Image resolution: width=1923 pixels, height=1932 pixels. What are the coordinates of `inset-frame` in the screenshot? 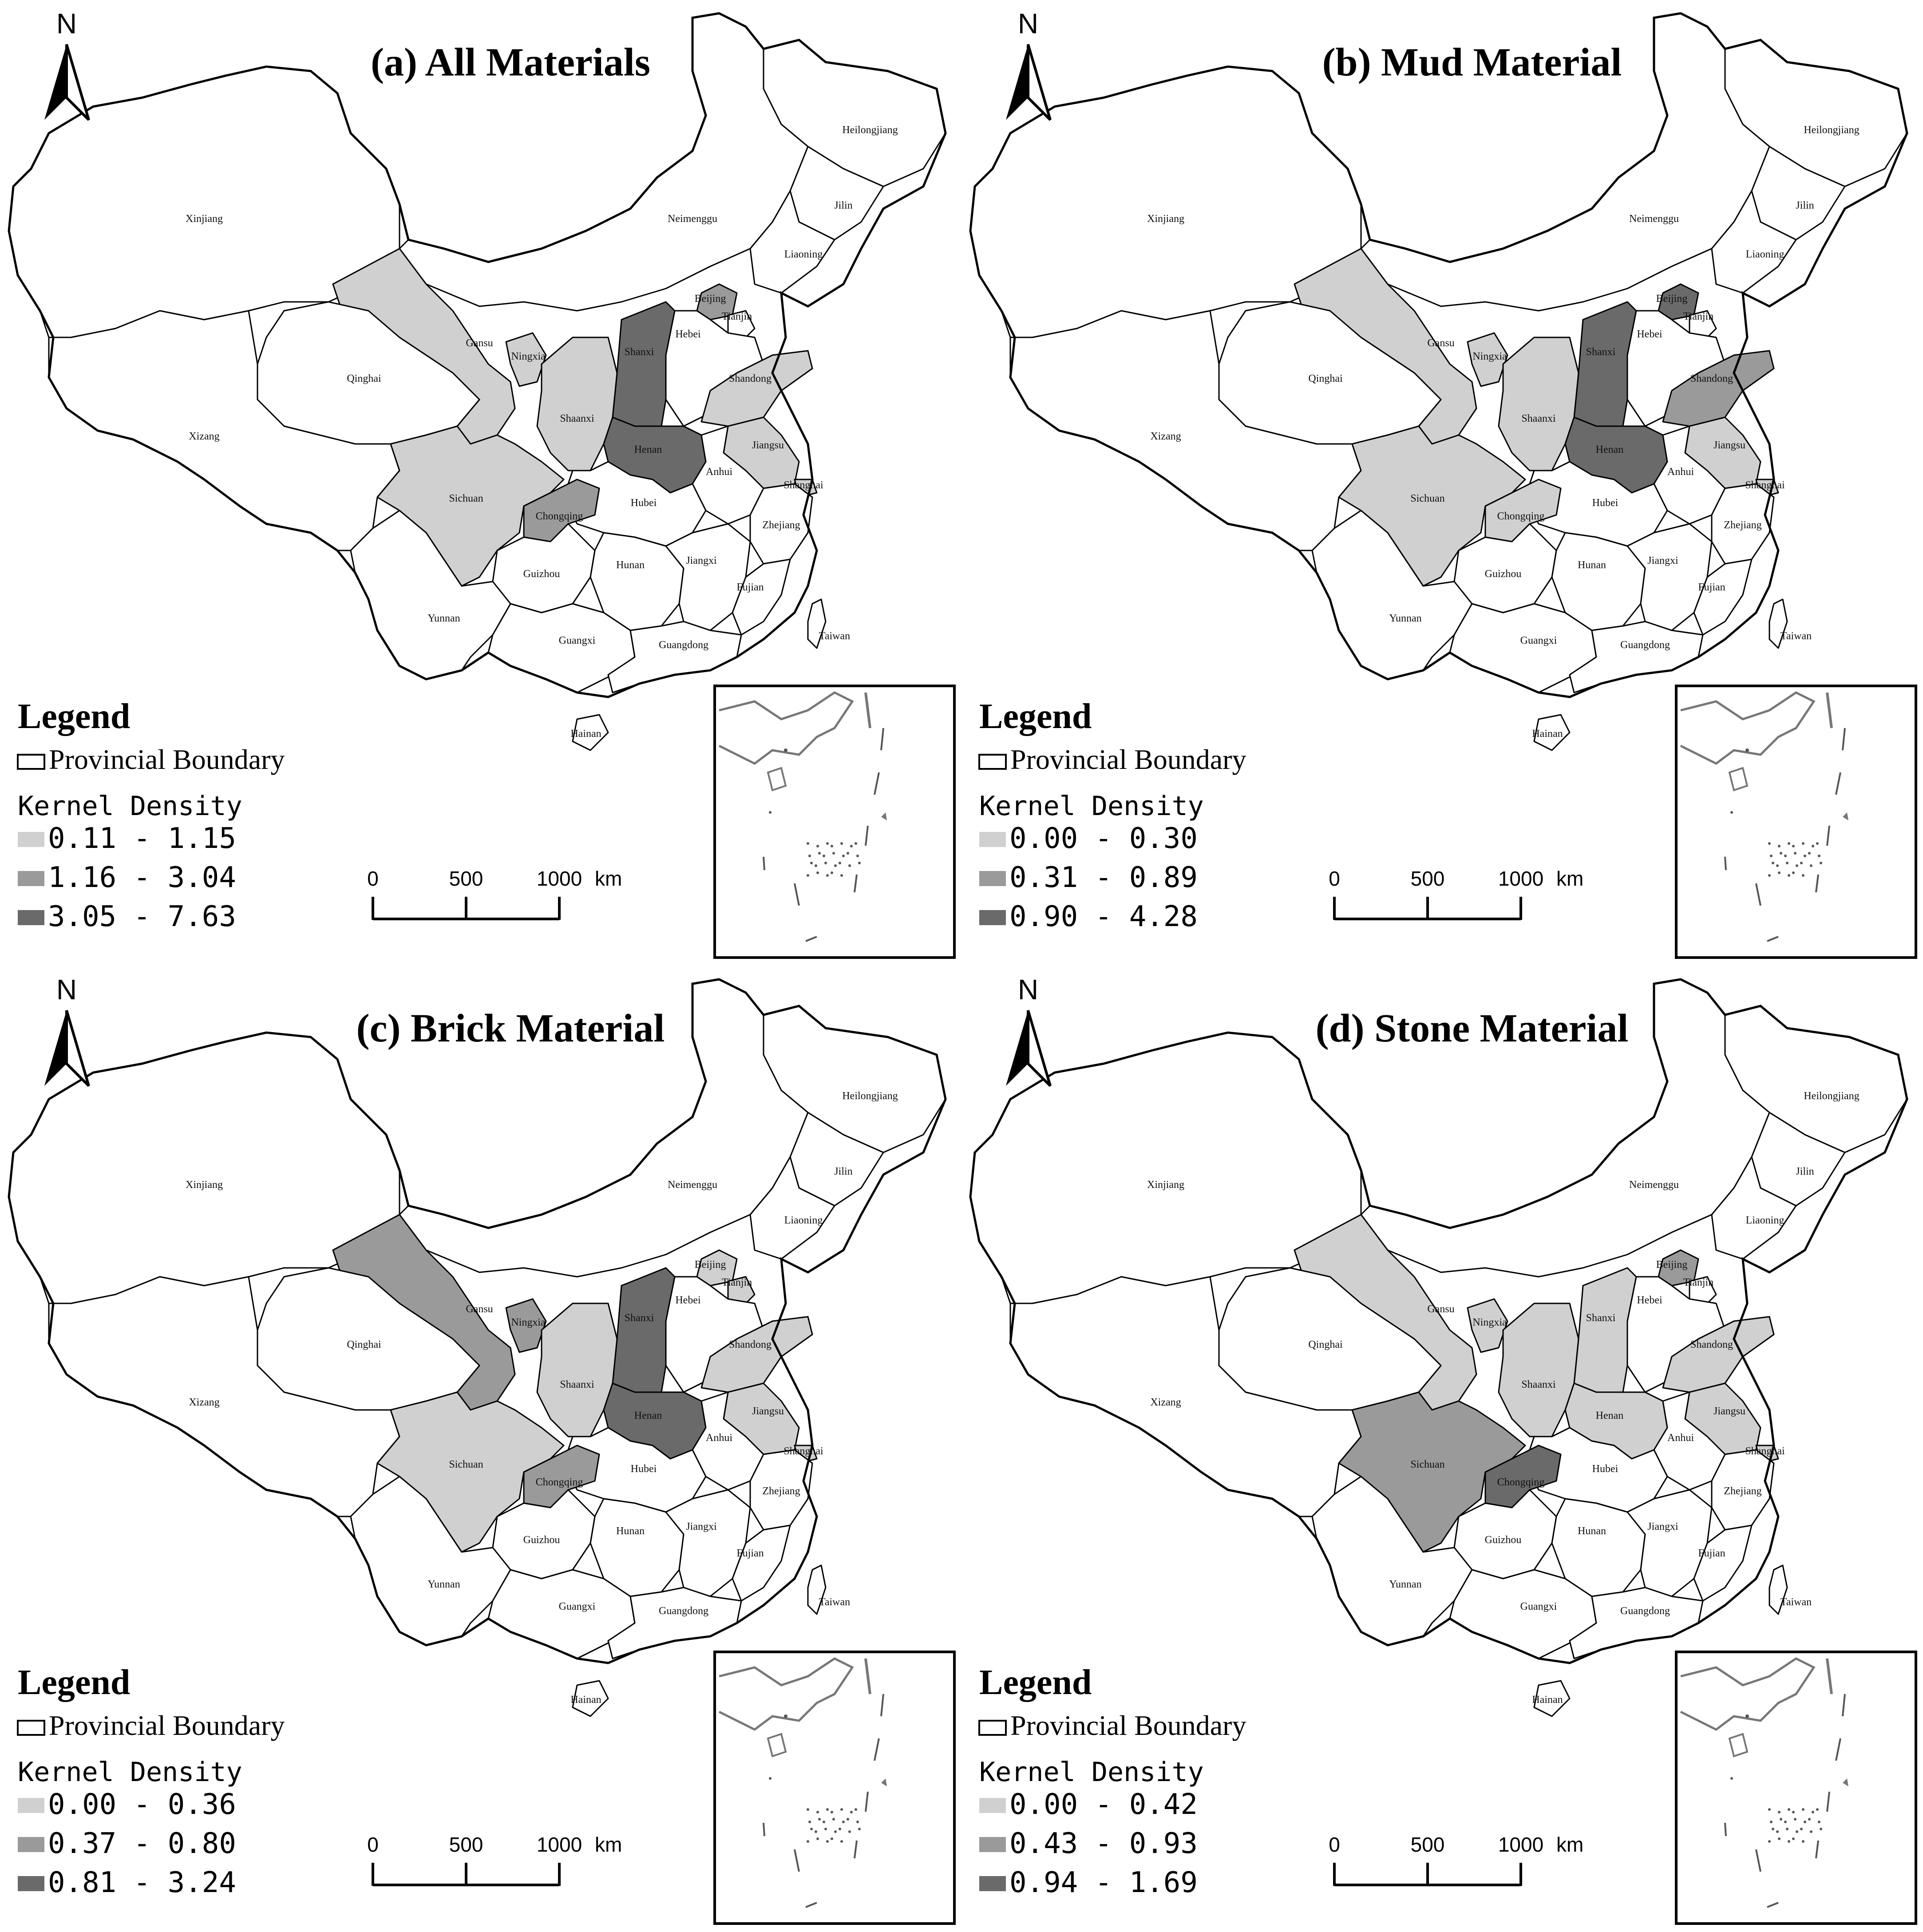 It's located at (835, 822).